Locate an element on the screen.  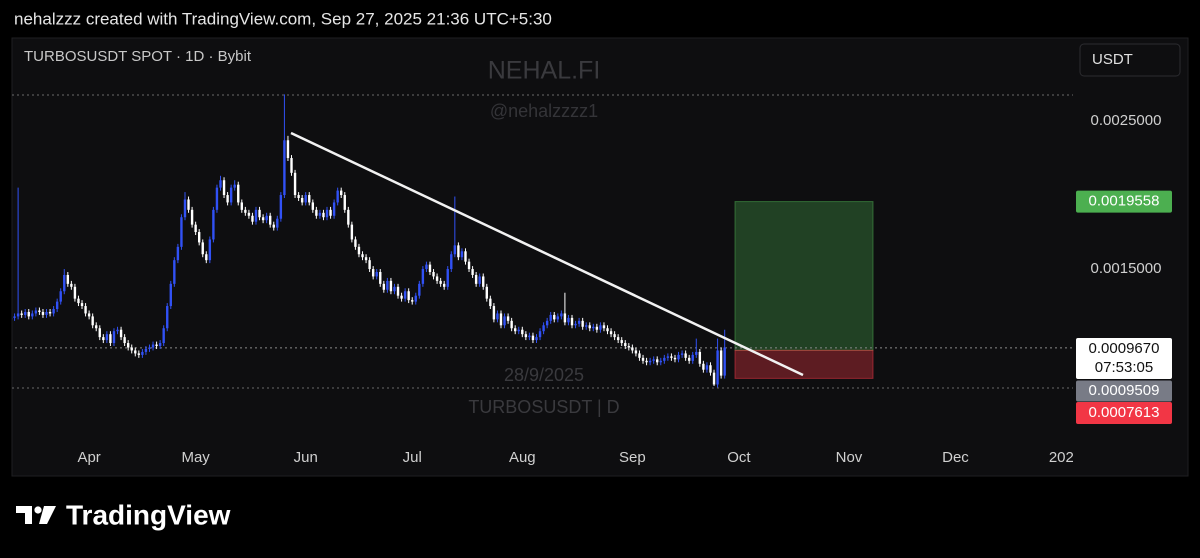
entry-price-label-box is located at coordinates (1124, 391).